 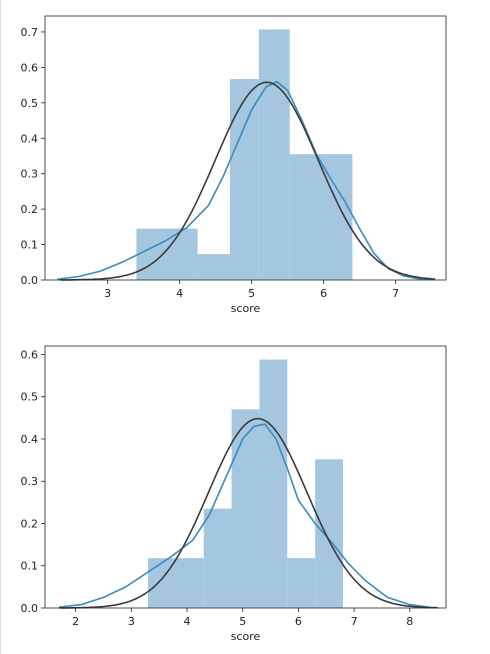 What do you see at coordinates (30, 32) in the screenshot?
I see `y-tick-label: 0.7` at bounding box center [30, 32].